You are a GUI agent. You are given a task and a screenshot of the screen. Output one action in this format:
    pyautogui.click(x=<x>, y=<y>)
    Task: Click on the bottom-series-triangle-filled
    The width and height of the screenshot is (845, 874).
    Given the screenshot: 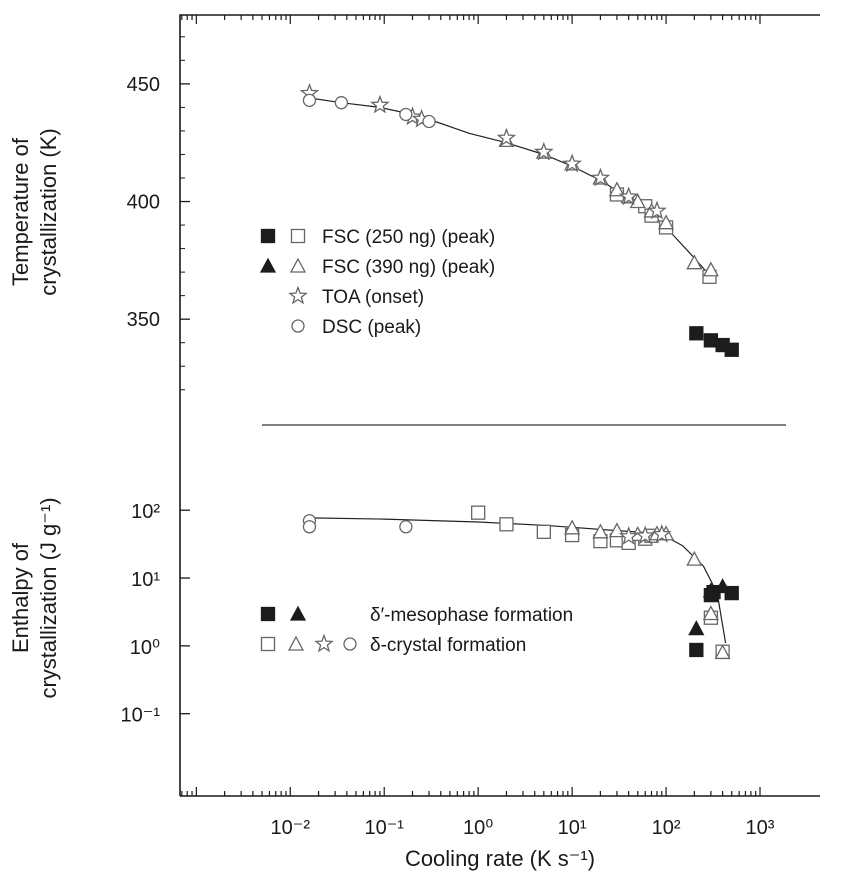 What is the action you would take?
    pyautogui.click(x=709, y=607)
    